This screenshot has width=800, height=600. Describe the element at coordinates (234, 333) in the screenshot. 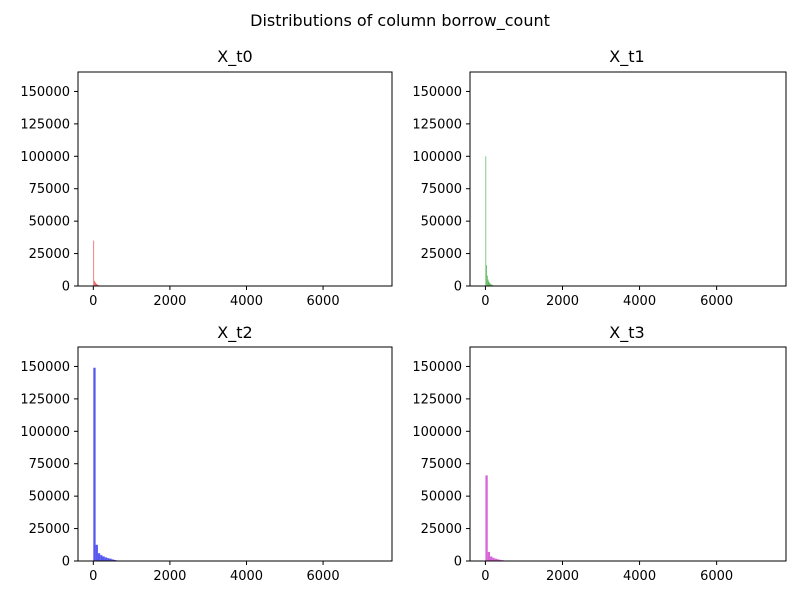

I see `subplot-title: X_t2` at that location.